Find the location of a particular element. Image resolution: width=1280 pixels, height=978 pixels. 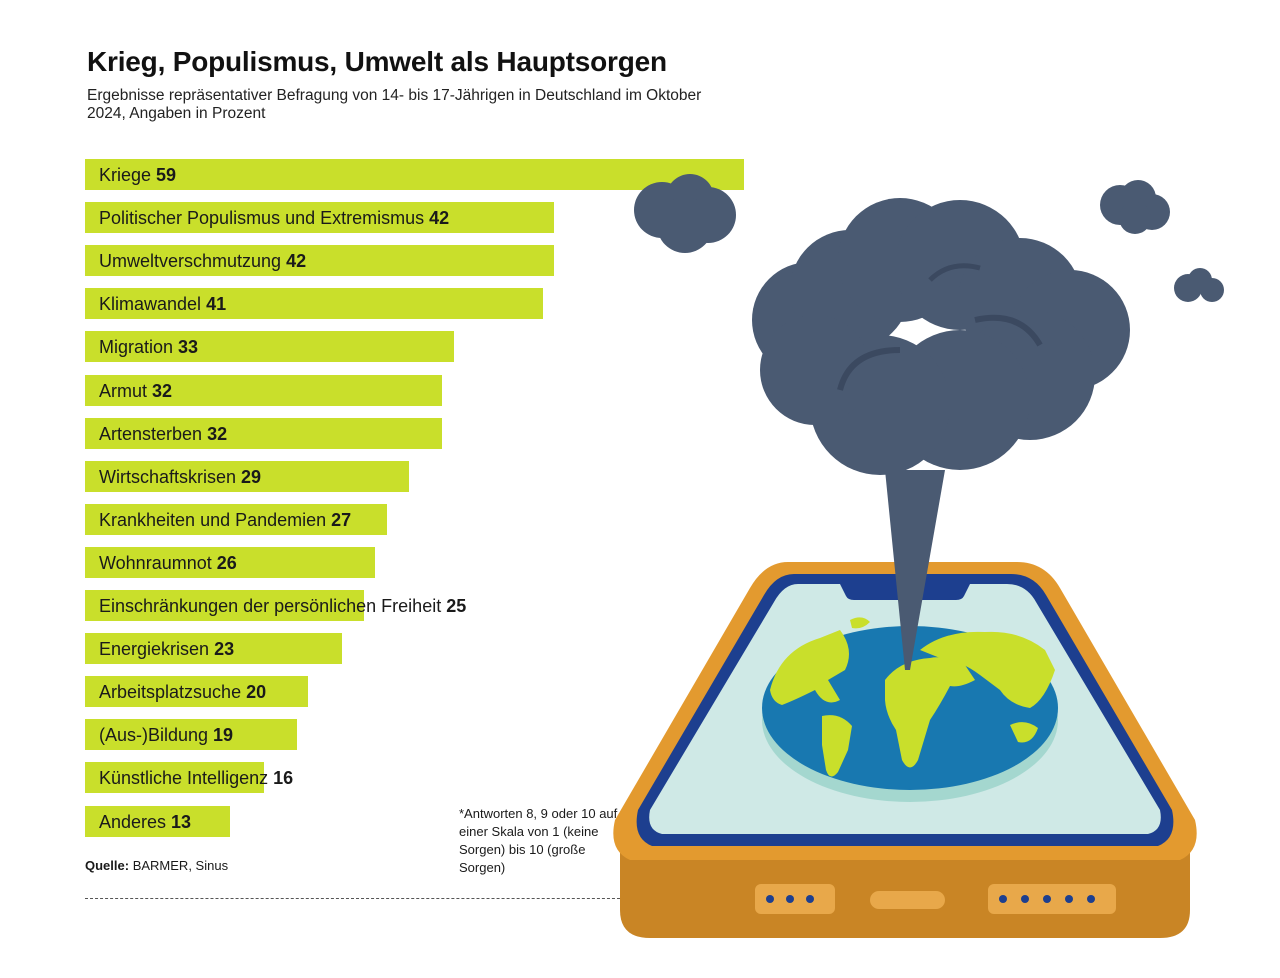

category-label: Krankheiten und Pandemien is located at coordinates (215, 519).